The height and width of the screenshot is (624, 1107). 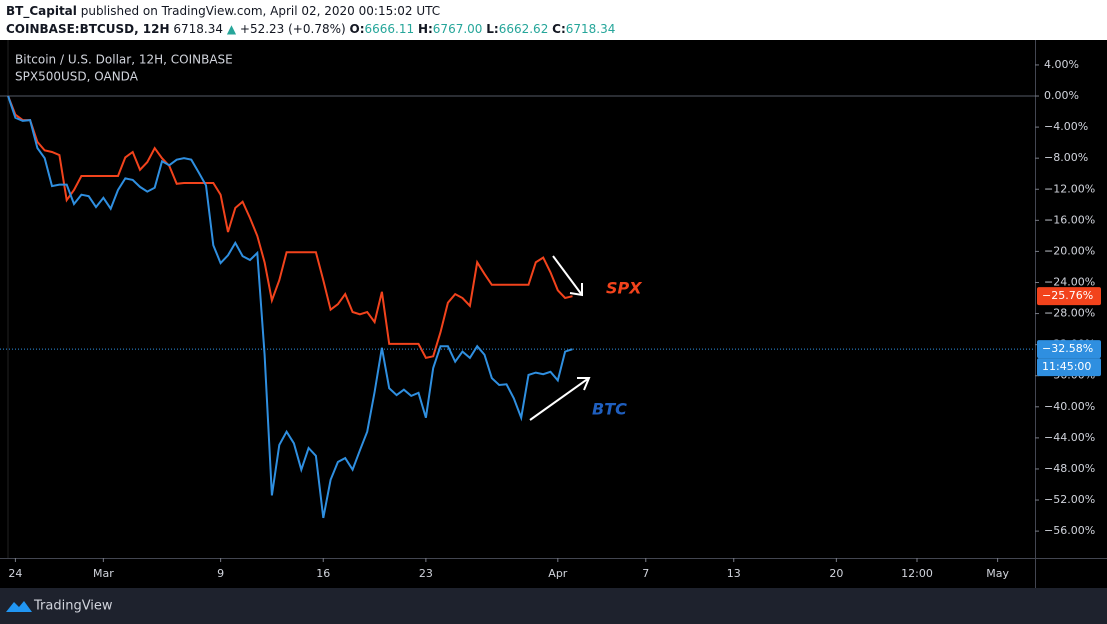 I want to click on x-tick-label: 24, so click(x=15, y=573).